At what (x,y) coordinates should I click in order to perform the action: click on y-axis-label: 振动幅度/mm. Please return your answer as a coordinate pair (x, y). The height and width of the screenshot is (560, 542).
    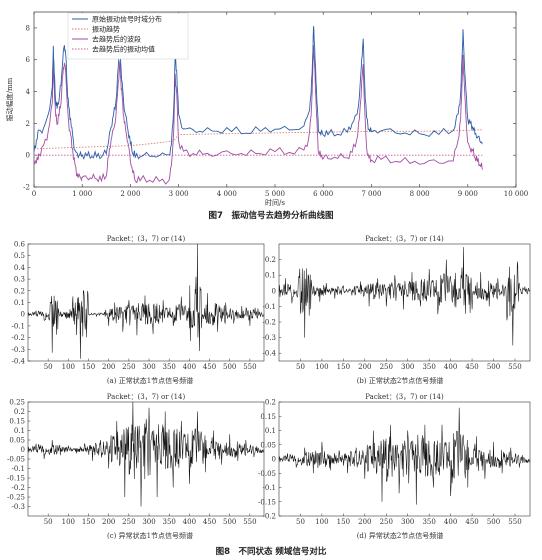
    Looking at the image, I should click on (9, 99).